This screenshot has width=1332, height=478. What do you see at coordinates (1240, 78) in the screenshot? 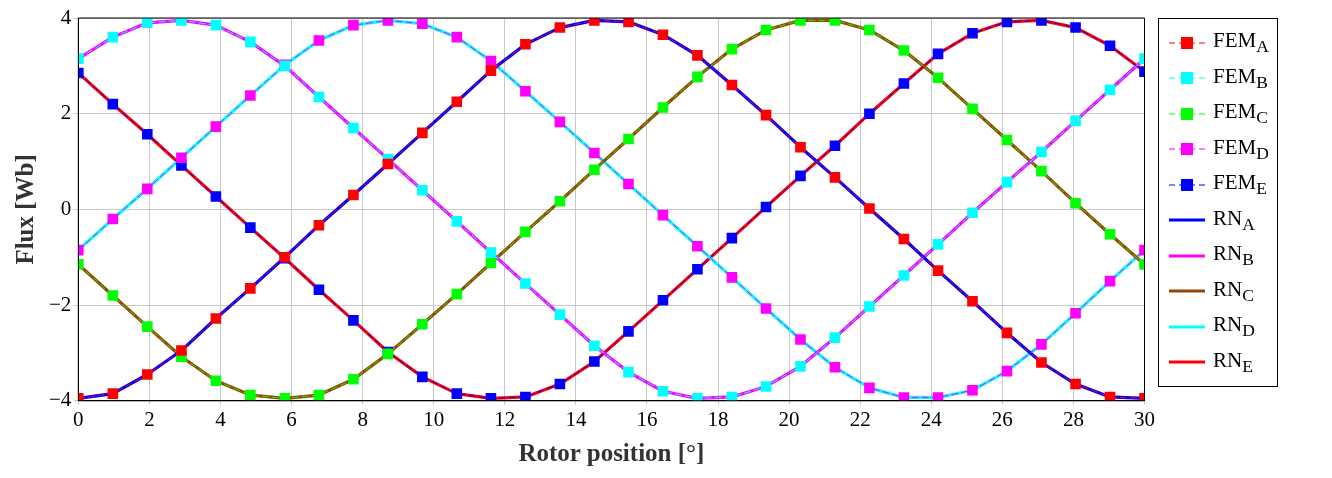
I see `legend-label: FEM$_{B}$` at bounding box center [1240, 78].